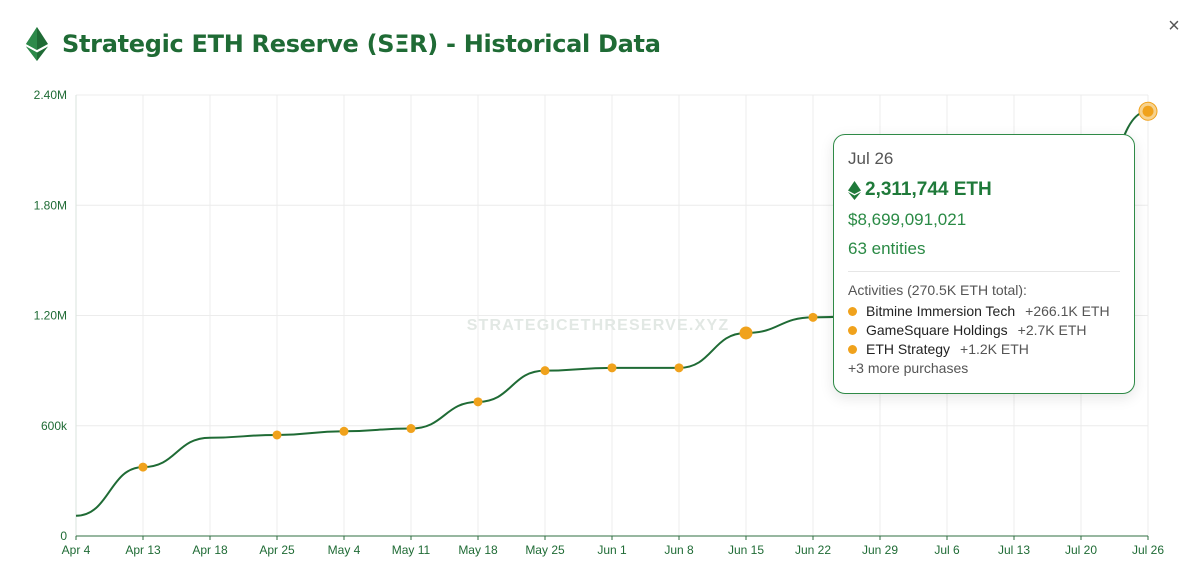  Describe the element at coordinates (1148, 111) in the screenshot. I see `highlighted-point` at that location.